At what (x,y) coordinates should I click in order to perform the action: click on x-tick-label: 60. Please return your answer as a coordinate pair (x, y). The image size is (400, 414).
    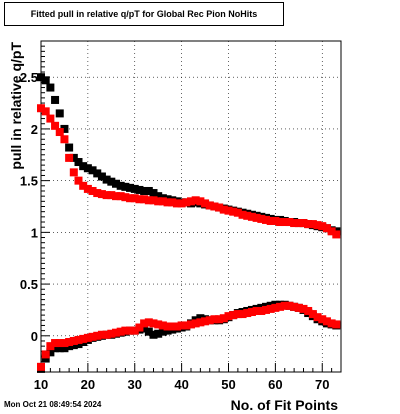
    Looking at the image, I should click on (275, 384).